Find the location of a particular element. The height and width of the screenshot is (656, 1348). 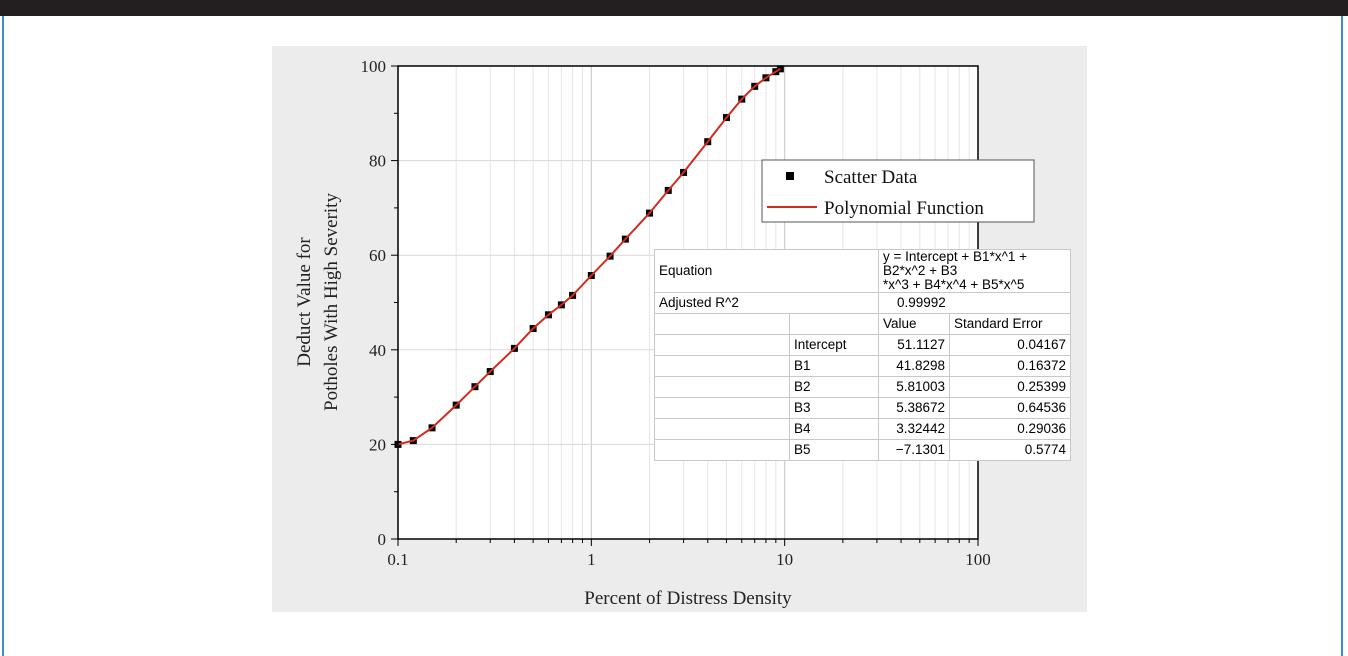

param-name: B3 is located at coordinates (834, 408).